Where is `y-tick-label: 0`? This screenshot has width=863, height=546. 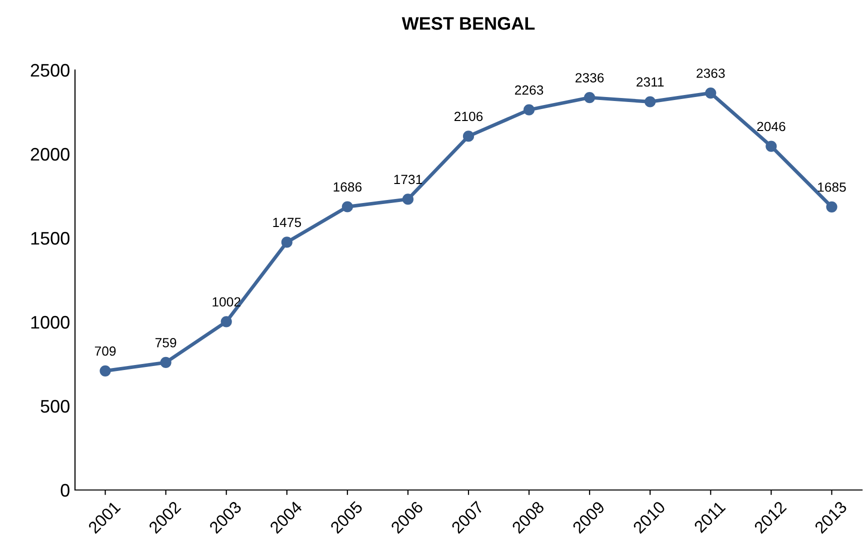
y-tick-label: 0 is located at coordinates (65, 490).